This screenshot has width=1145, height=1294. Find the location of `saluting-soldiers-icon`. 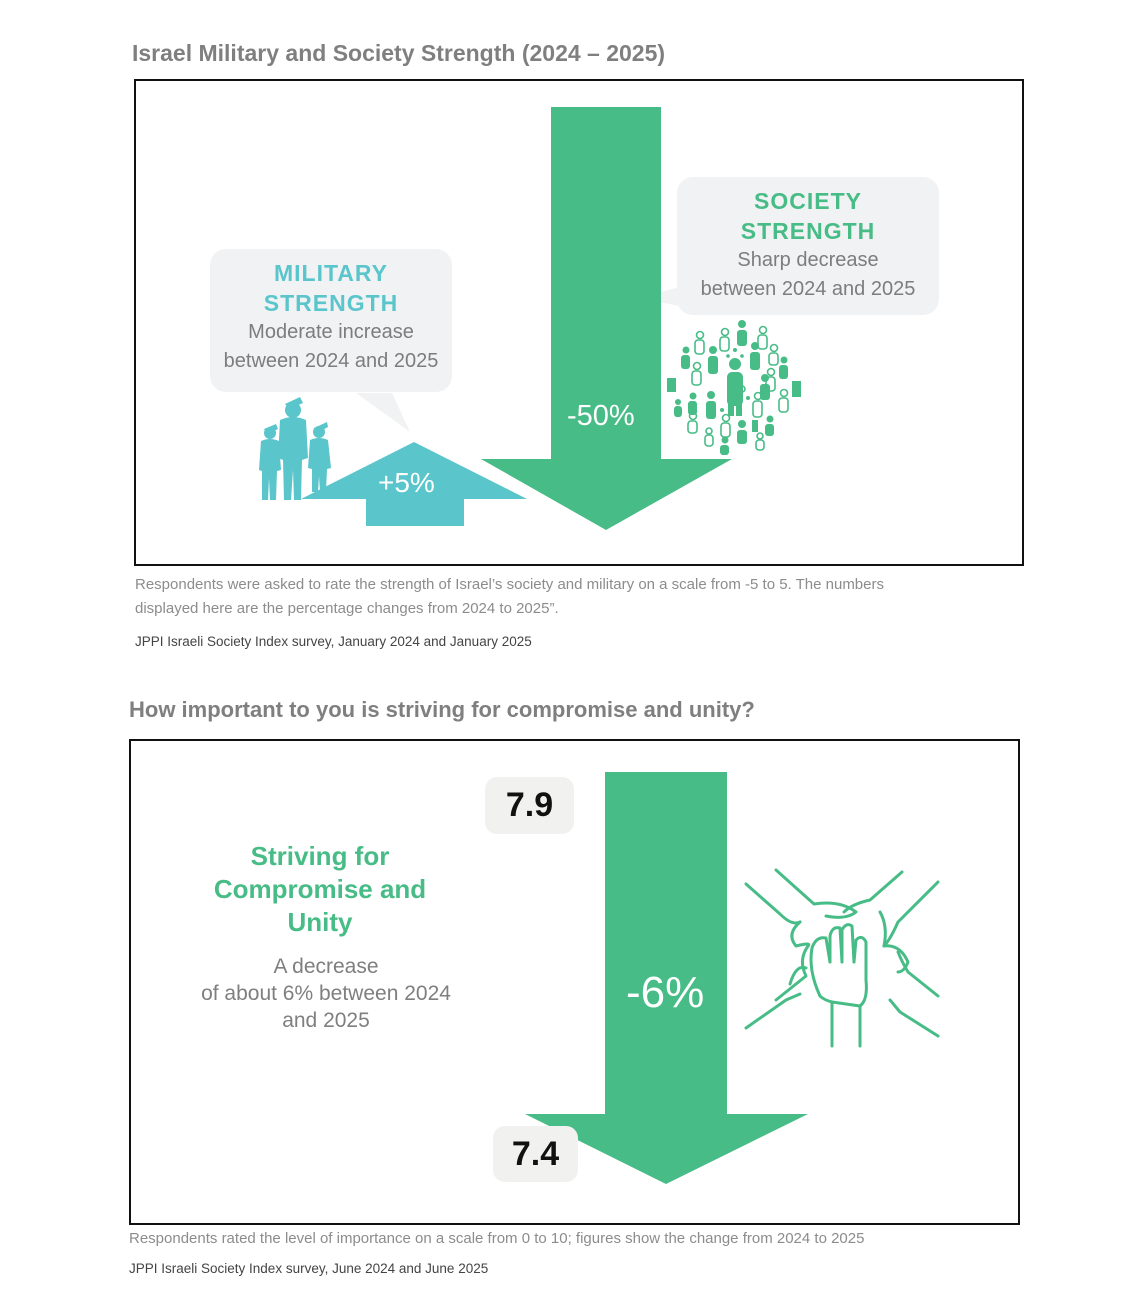

saluting-soldiers-icon is located at coordinates (295, 448).